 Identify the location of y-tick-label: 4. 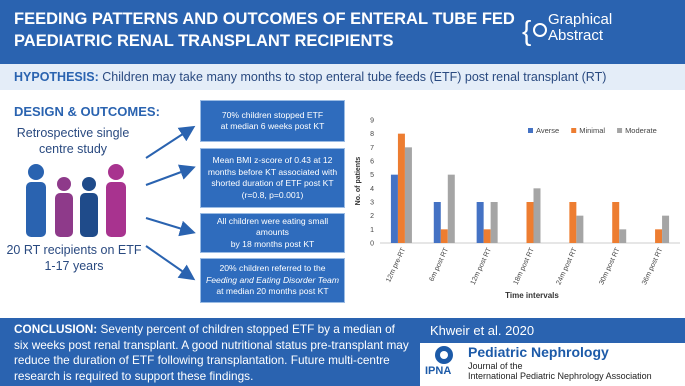
(372, 189).